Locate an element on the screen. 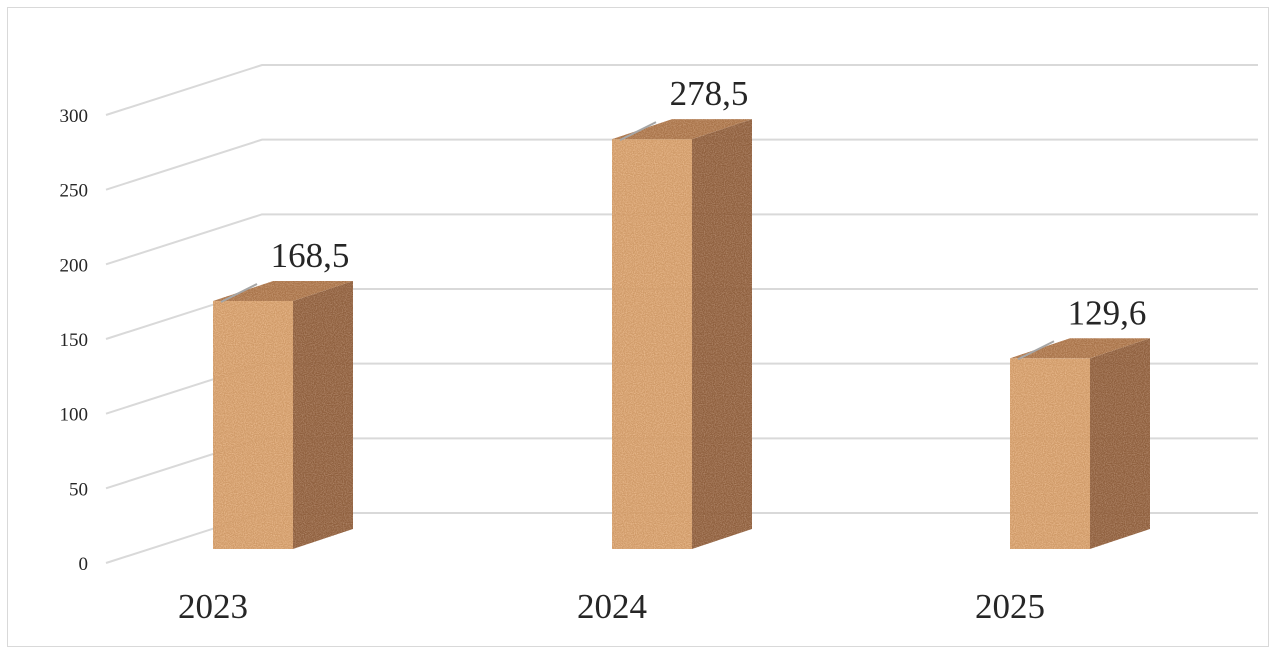  x-category-label: 2024 is located at coordinates (612, 606).